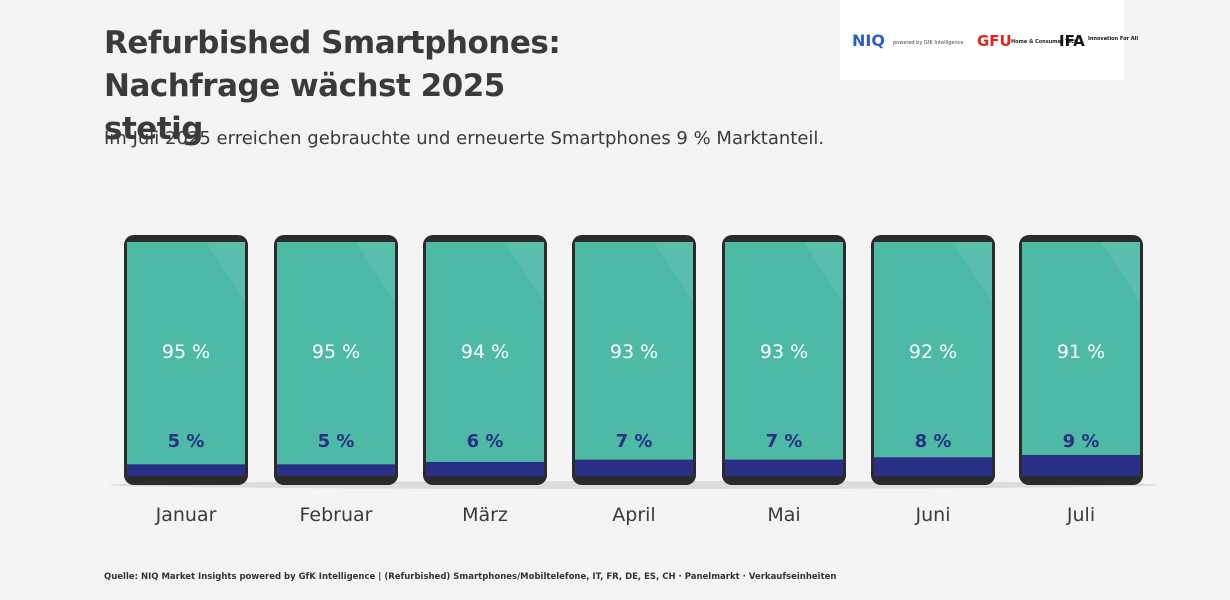  Describe the element at coordinates (336, 515) in the screenshot. I see `x-tick-label: Februar` at that location.